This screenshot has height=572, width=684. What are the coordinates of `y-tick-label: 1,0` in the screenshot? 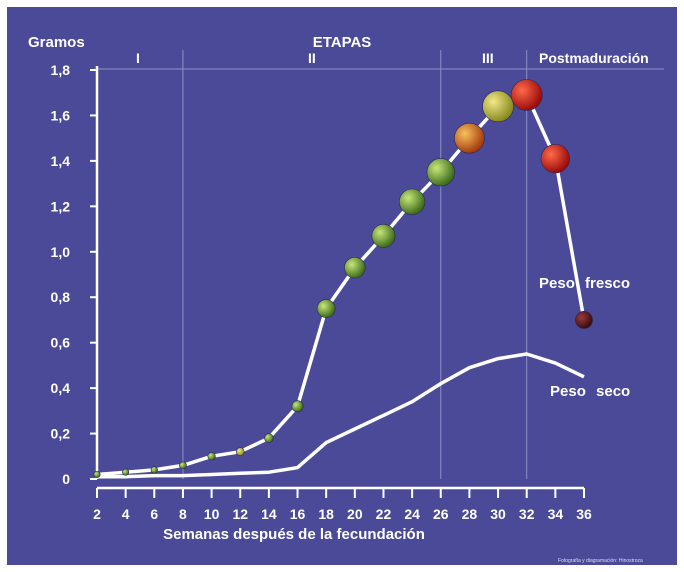 It's located at (61, 252).